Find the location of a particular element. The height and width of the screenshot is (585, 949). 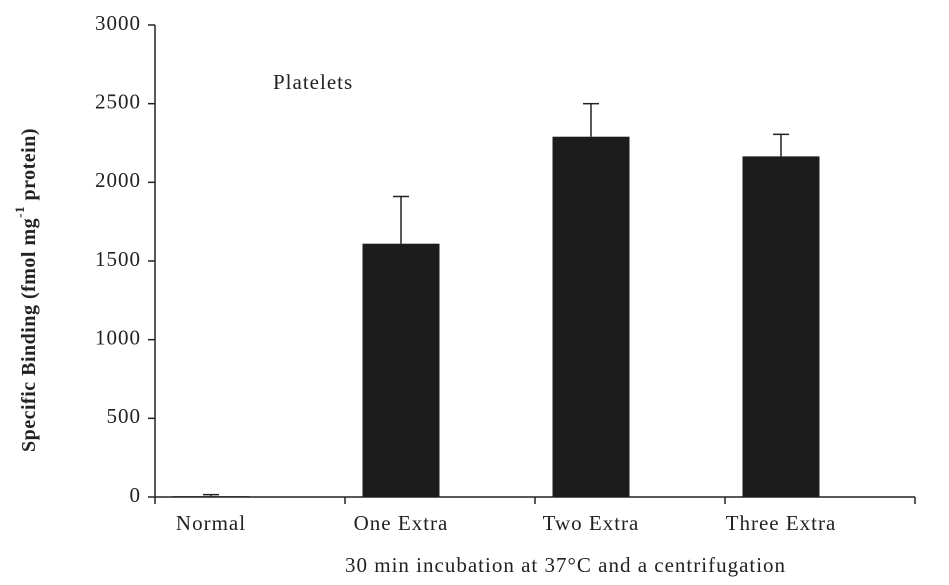

y-tick-label: 2500 is located at coordinates (118, 101).